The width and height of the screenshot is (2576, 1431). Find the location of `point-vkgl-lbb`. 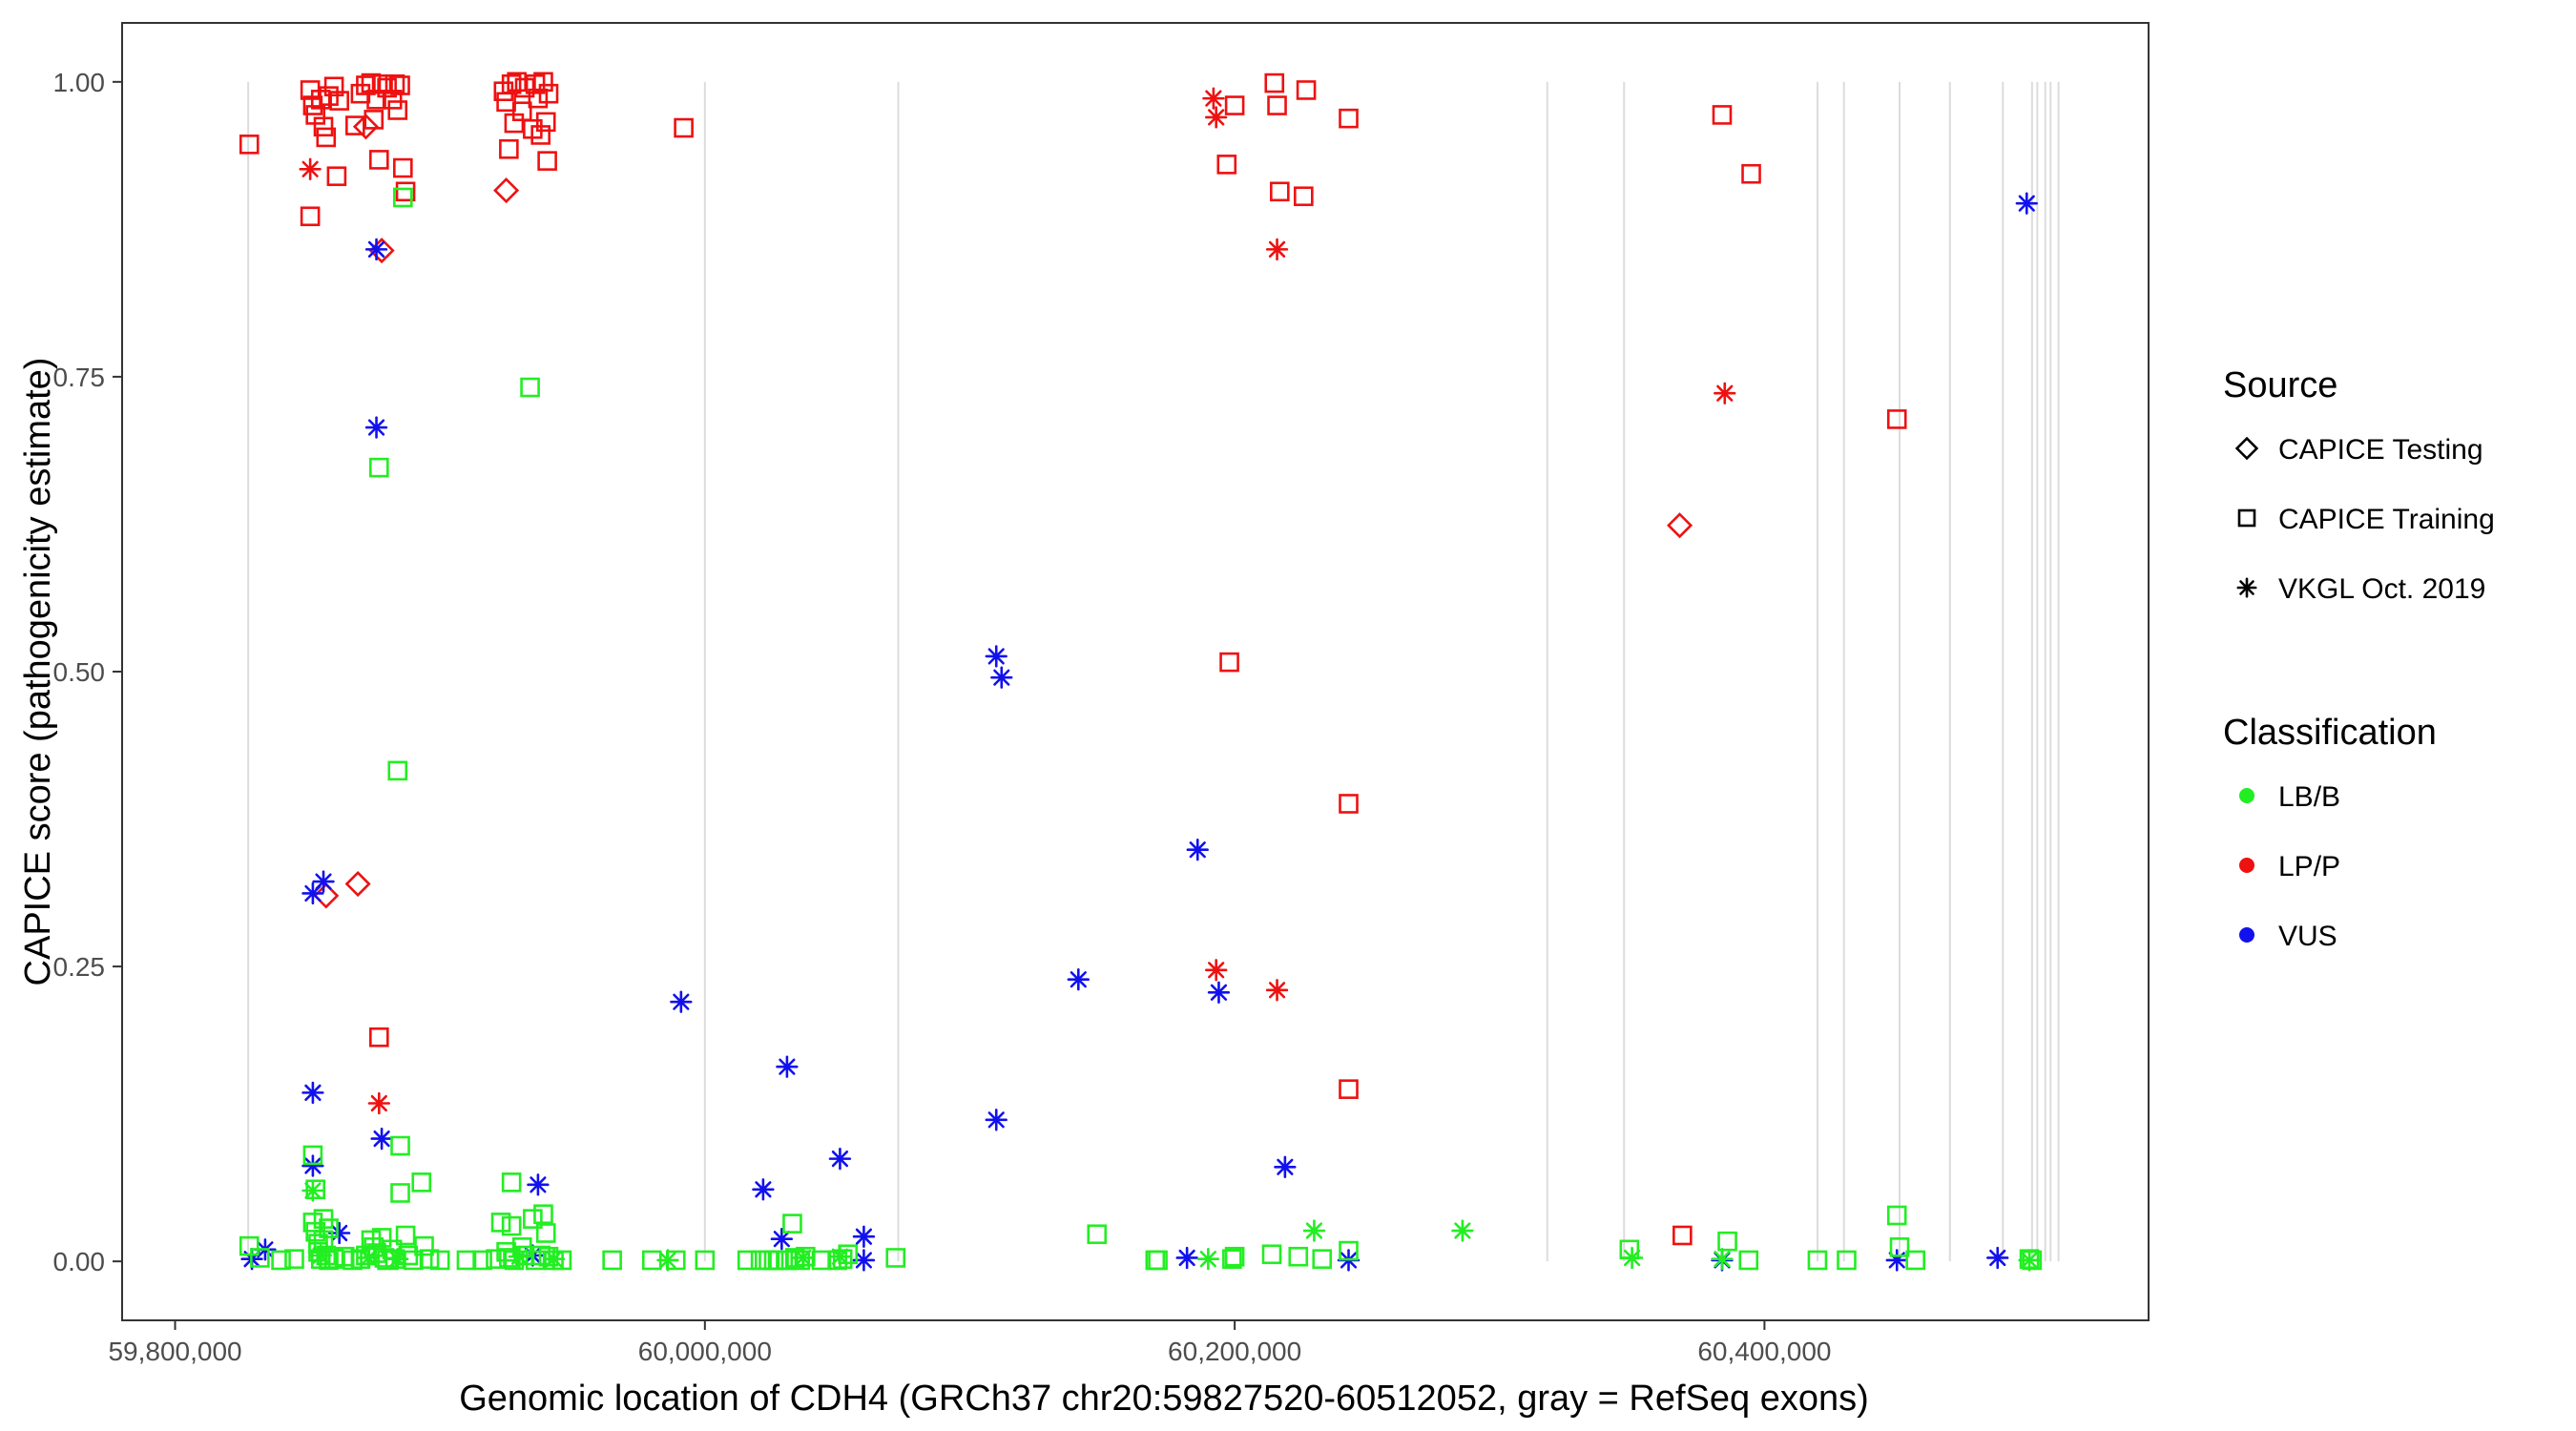

point-vkgl-lbb is located at coordinates (1722, 1259).